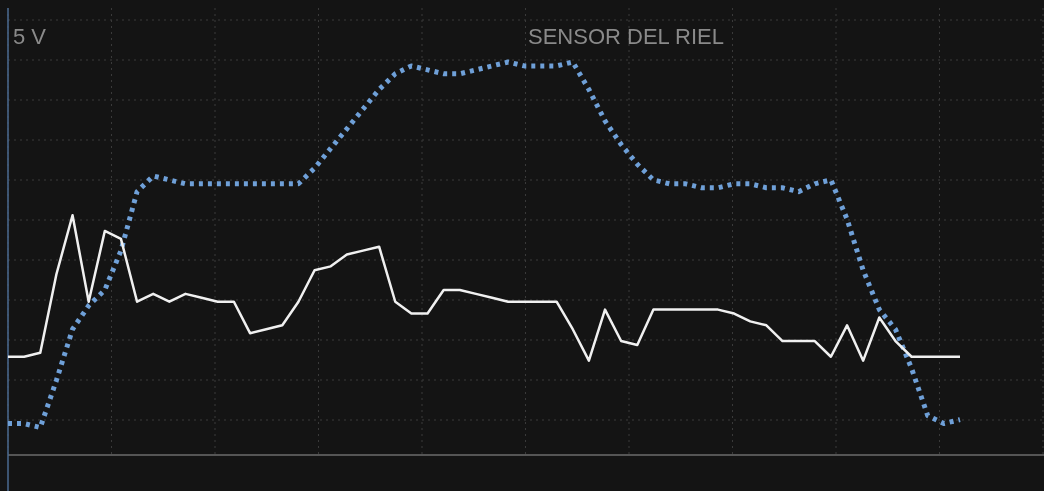 Image resolution: width=1044 pixels, height=491 pixels. What do you see at coordinates (30, 36) in the screenshot?
I see `text: 5 V` at bounding box center [30, 36].